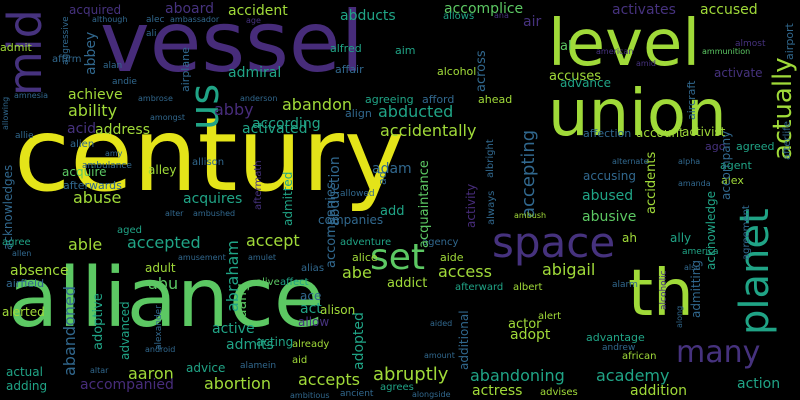  What do you see at coordinates (206, 368) in the screenshot?
I see `word-advice: advice` at bounding box center [206, 368].